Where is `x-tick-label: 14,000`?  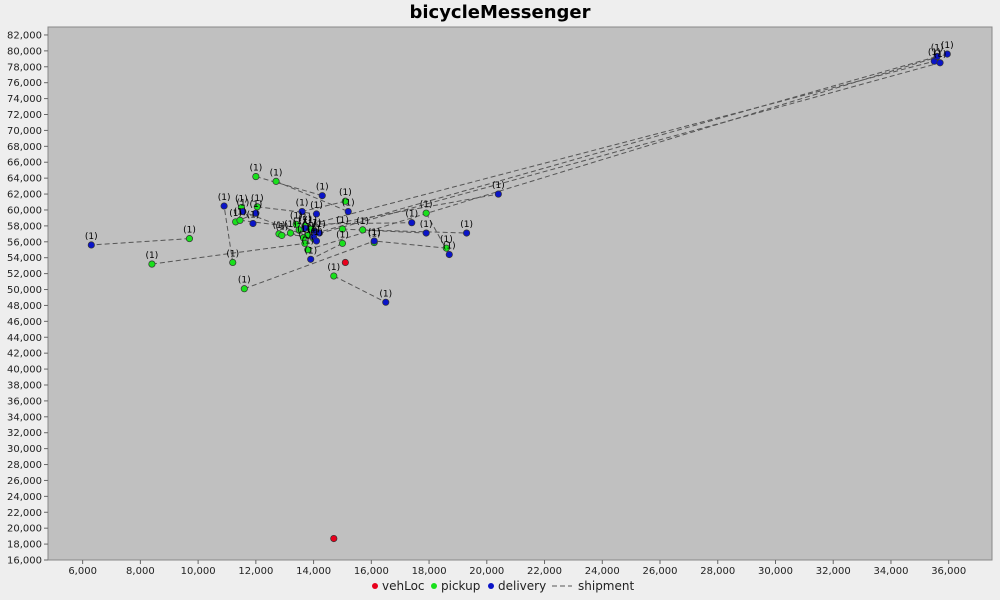 x-tick-label: 14,000 is located at coordinates (313, 571).